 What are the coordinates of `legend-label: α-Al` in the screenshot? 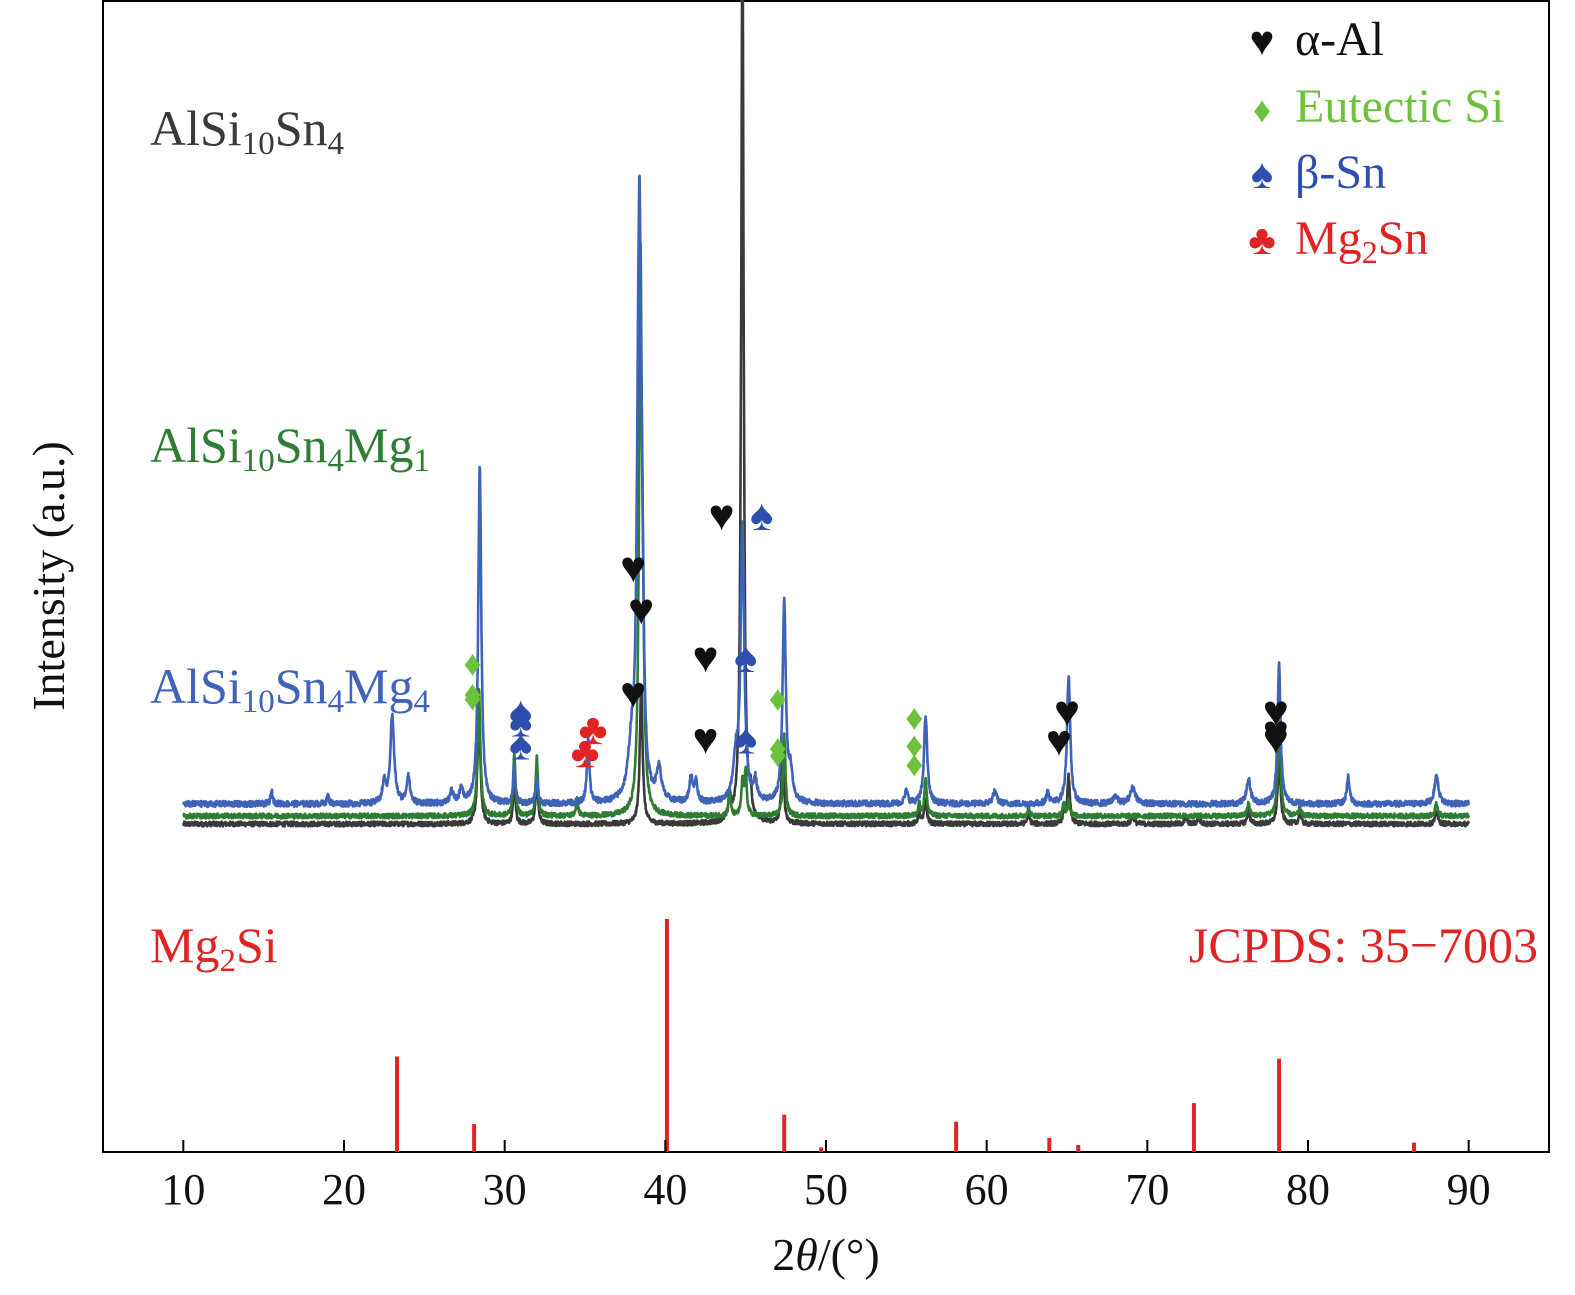 It's located at (1339, 39).